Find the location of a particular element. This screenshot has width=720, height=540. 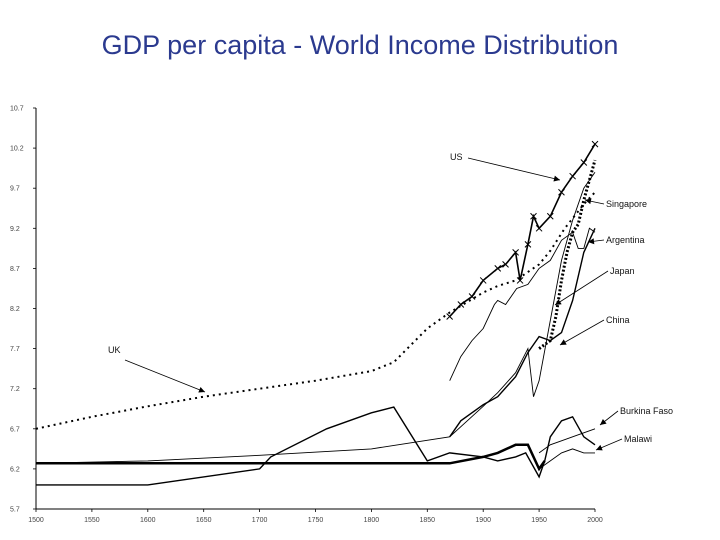

y-tick-label: 8.2 is located at coordinates (15, 309).